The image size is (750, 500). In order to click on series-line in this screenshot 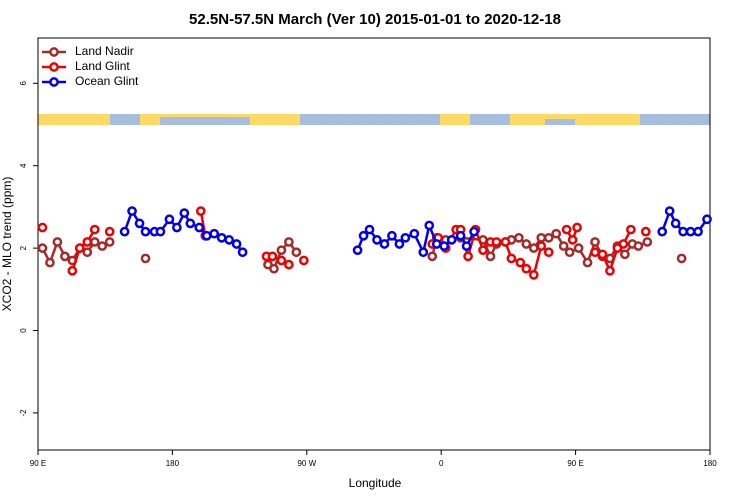, I will do `click(358, 243)`.